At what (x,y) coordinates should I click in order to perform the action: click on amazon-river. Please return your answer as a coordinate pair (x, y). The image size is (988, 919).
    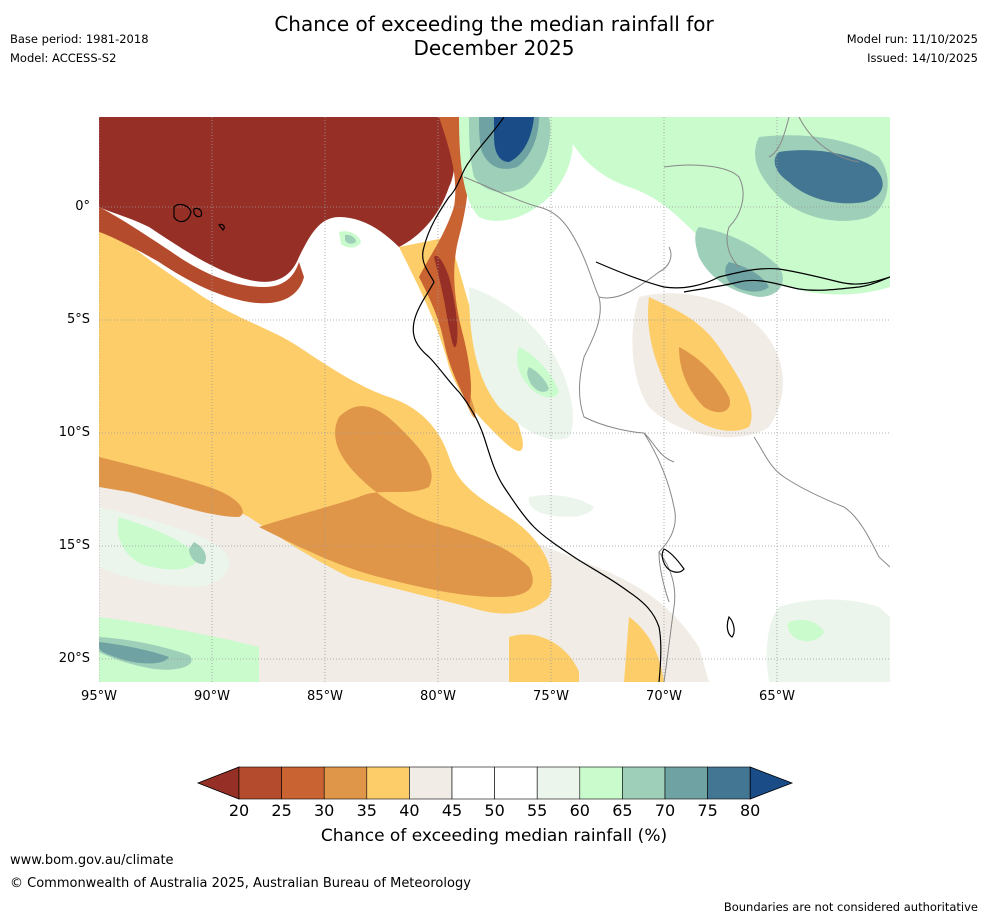
    Looking at the image, I should click on (786, 284).